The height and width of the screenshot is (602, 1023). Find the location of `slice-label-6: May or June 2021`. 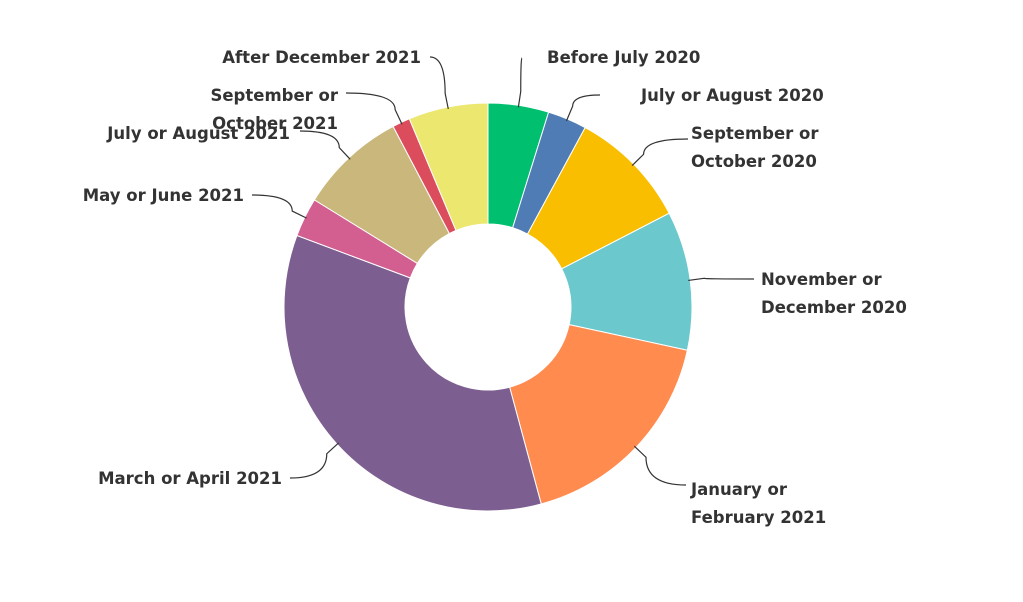

slice-label-6: May or June 2021 is located at coordinates (163, 195).